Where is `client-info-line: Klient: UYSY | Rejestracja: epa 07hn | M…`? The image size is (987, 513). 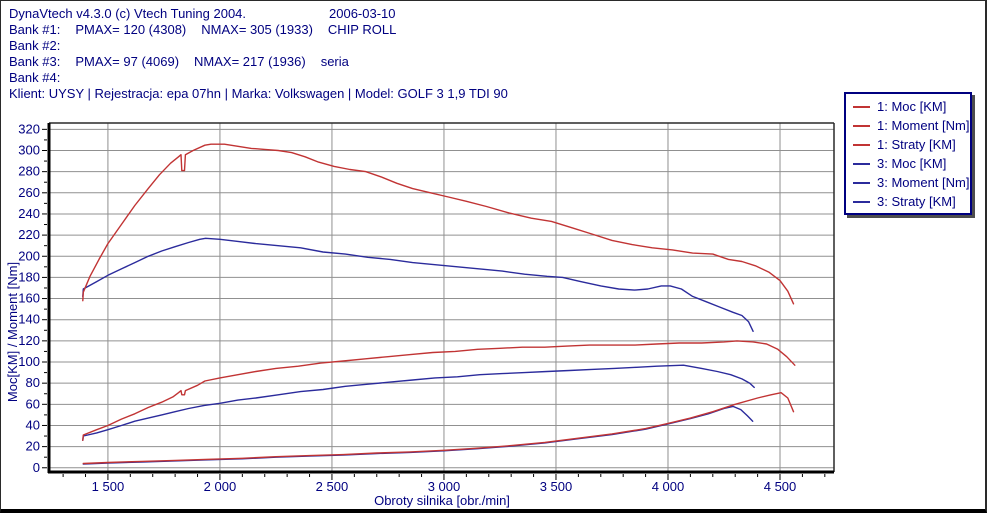 client-info-line: Klient: UYSY | Rejestracja: epa 07hn | M… is located at coordinates (258, 93).